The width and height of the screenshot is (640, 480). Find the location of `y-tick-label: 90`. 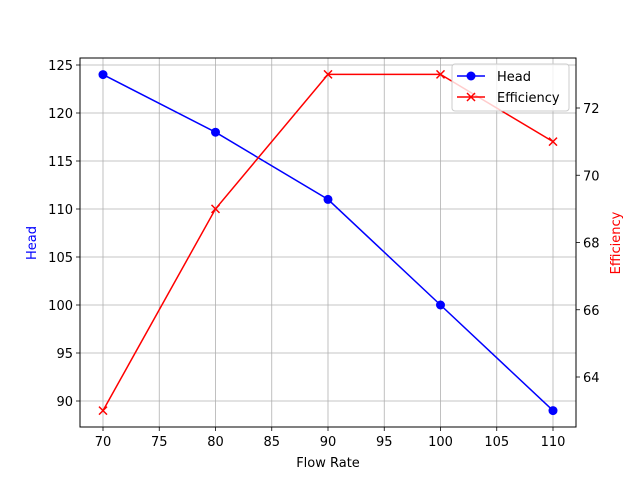

y-tick-label: 90 is located at coordinates (64, 402).